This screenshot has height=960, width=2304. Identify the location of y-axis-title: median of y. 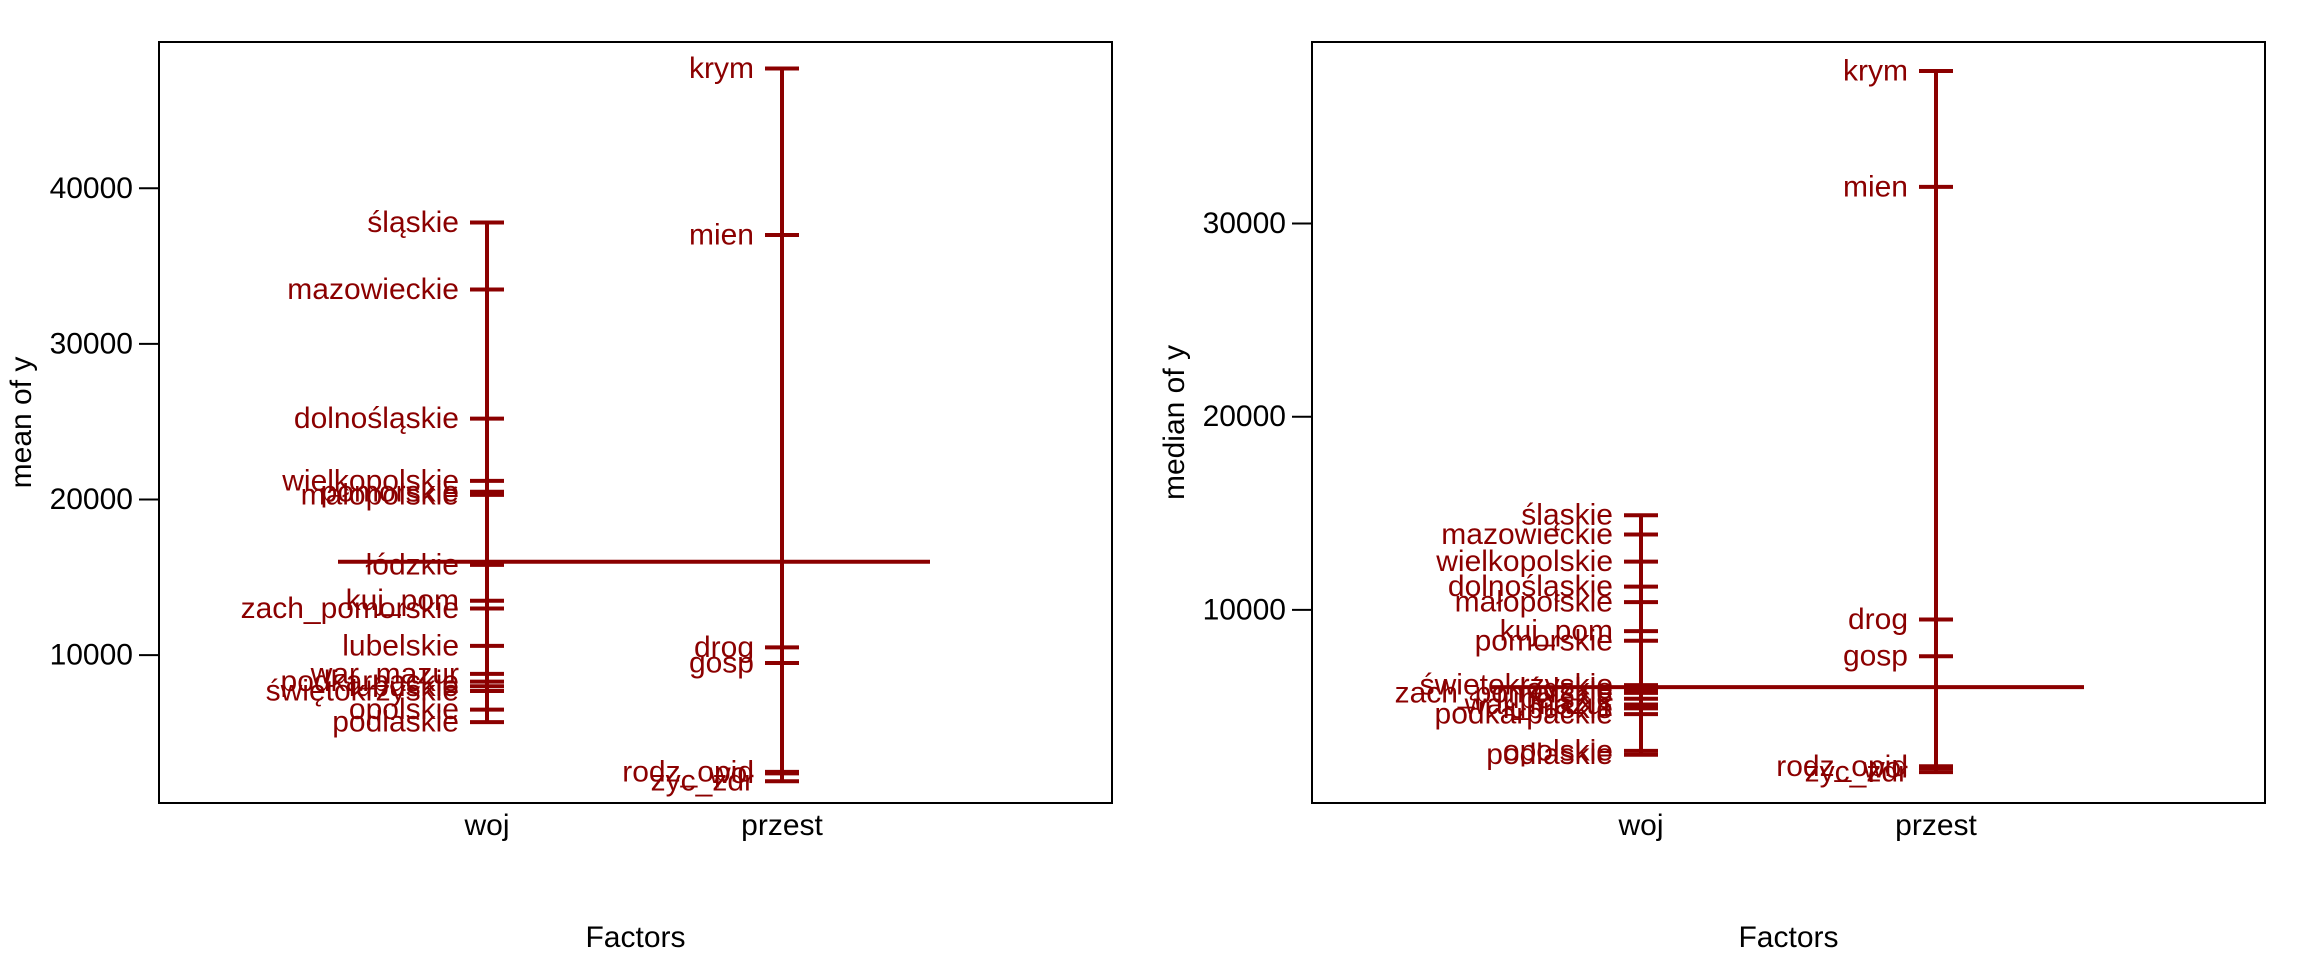
(1174, 422).